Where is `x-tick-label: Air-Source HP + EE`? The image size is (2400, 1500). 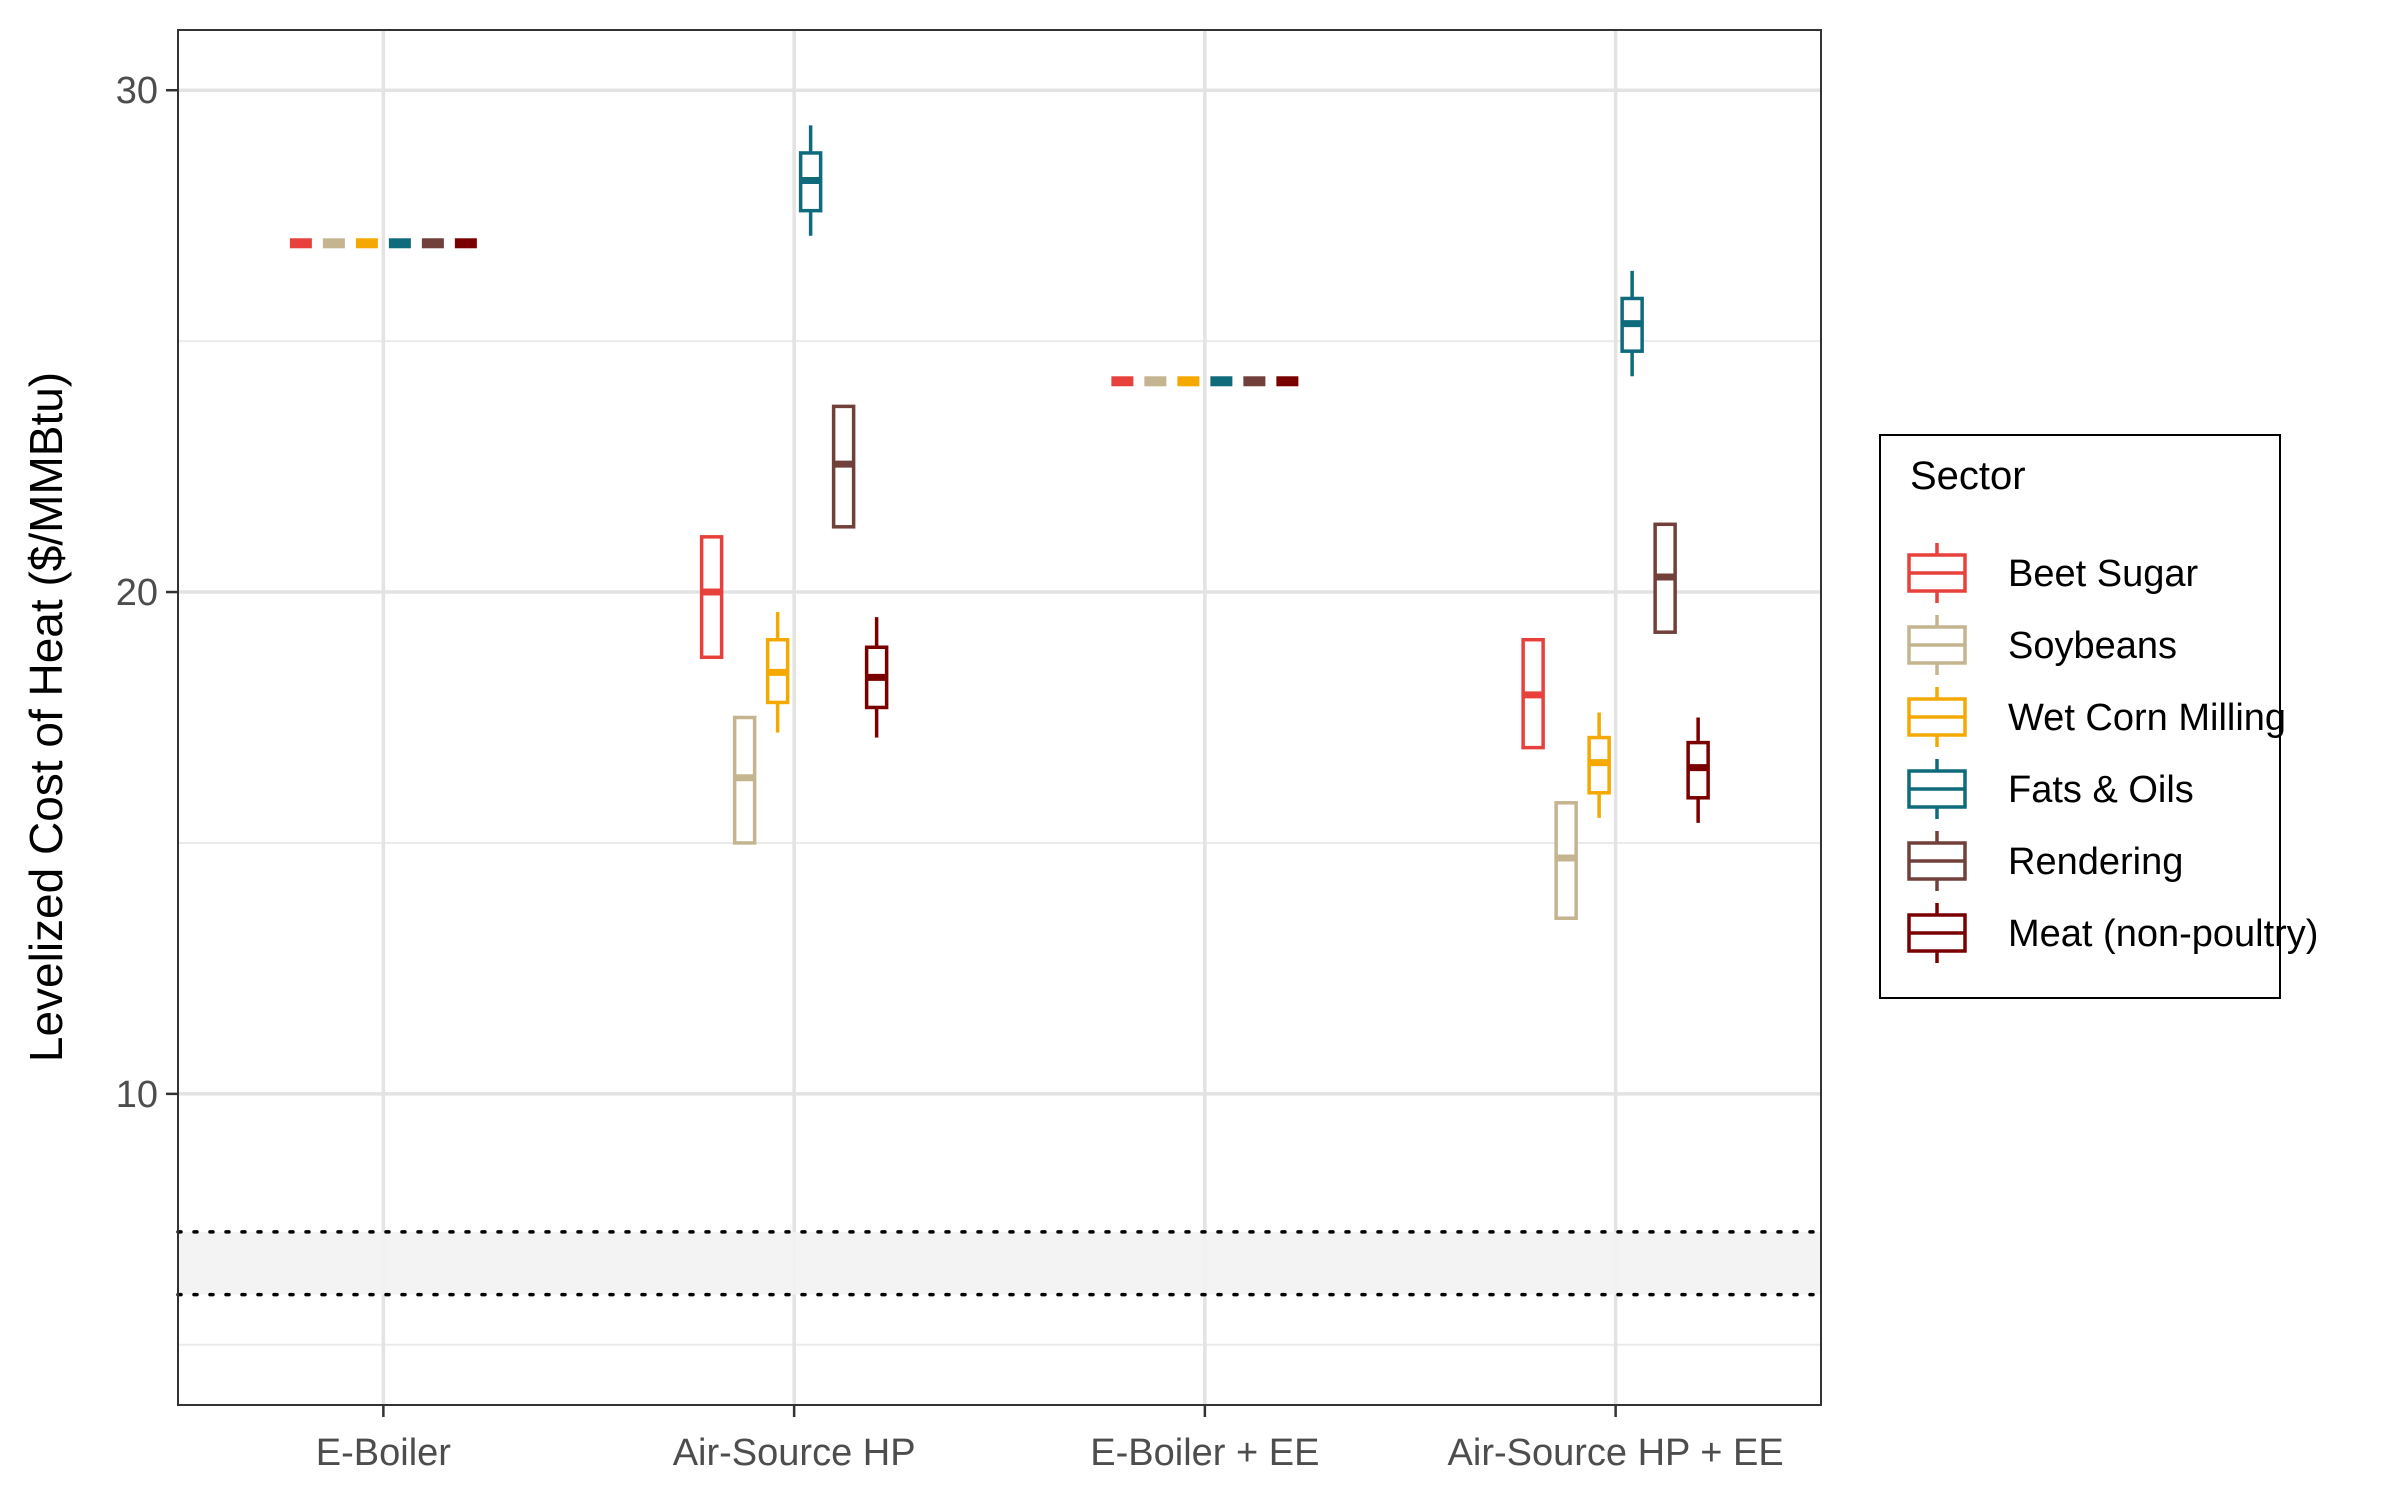
x-tick-label: Air-Source HP + EE is located at coordinates (1616, 1453).